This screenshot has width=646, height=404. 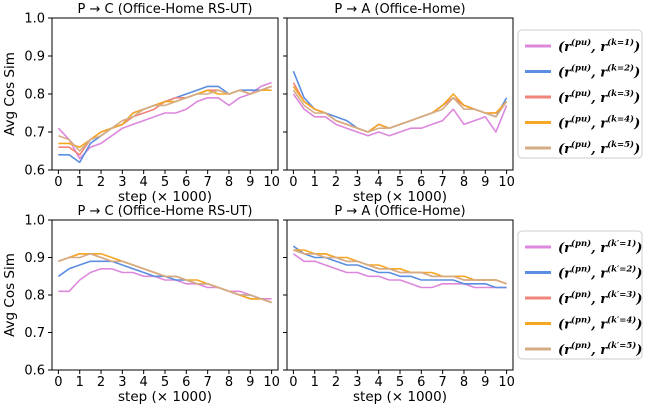 What do you see at coordinates (620, 68) in the screenshot?
I see `legend-part: (k=2)` at bounding box center [620, 68].